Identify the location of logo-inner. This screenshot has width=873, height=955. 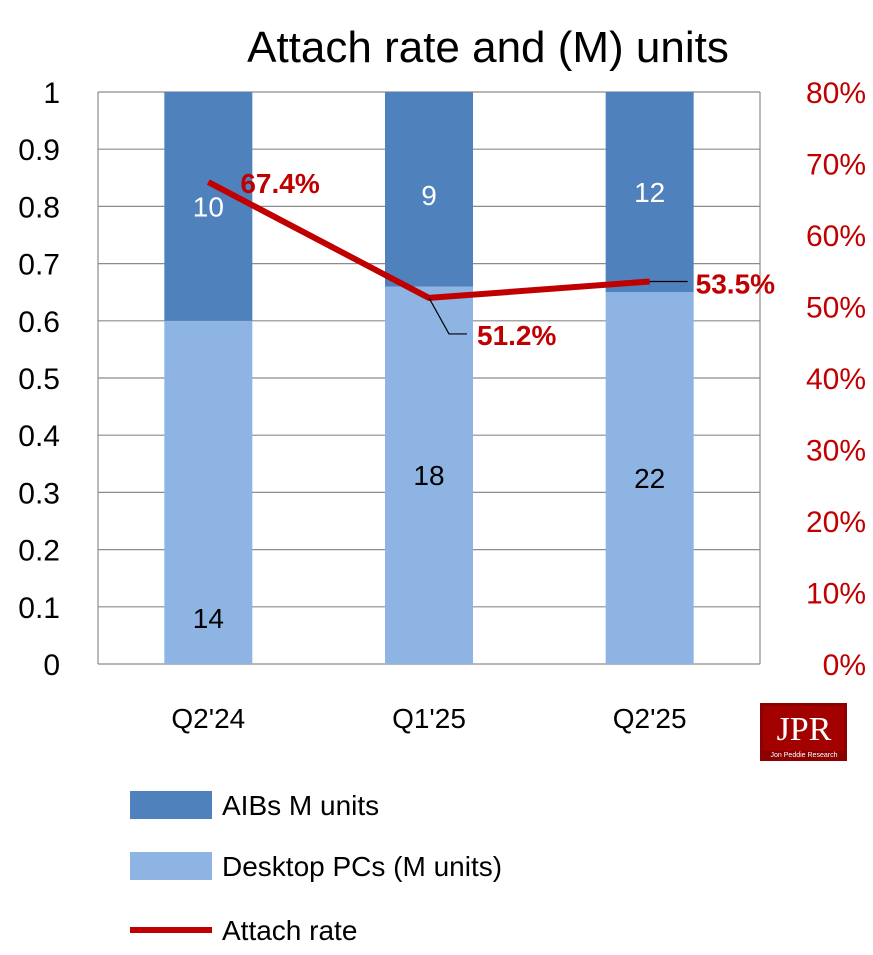
(803, 728).